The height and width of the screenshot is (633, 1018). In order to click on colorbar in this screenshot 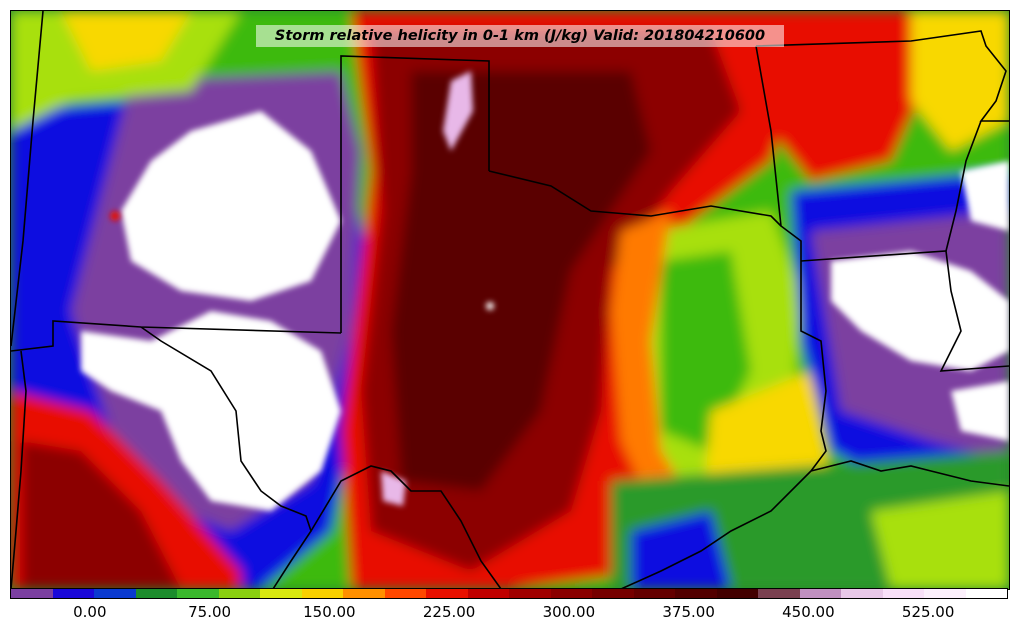, I will do `click(509, 593)`.